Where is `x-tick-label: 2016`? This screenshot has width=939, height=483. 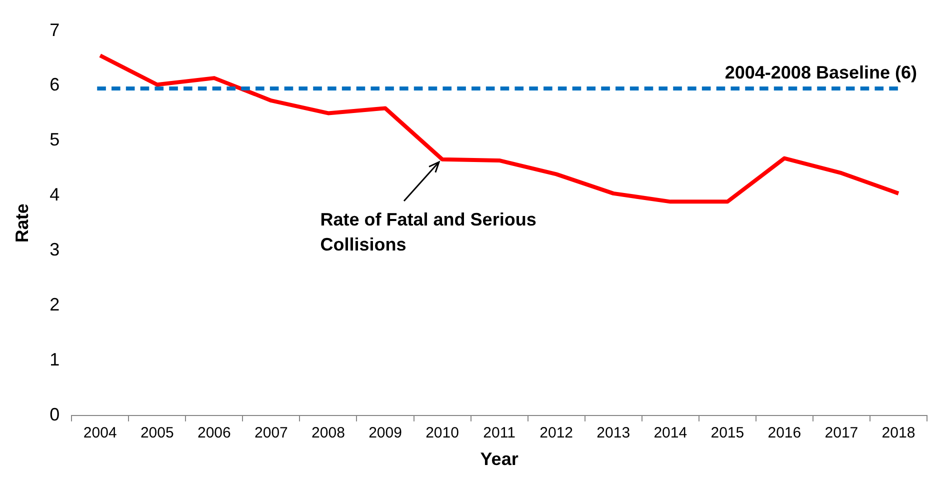
x-tick-label: 2016 is located at coordinates (785, 433).